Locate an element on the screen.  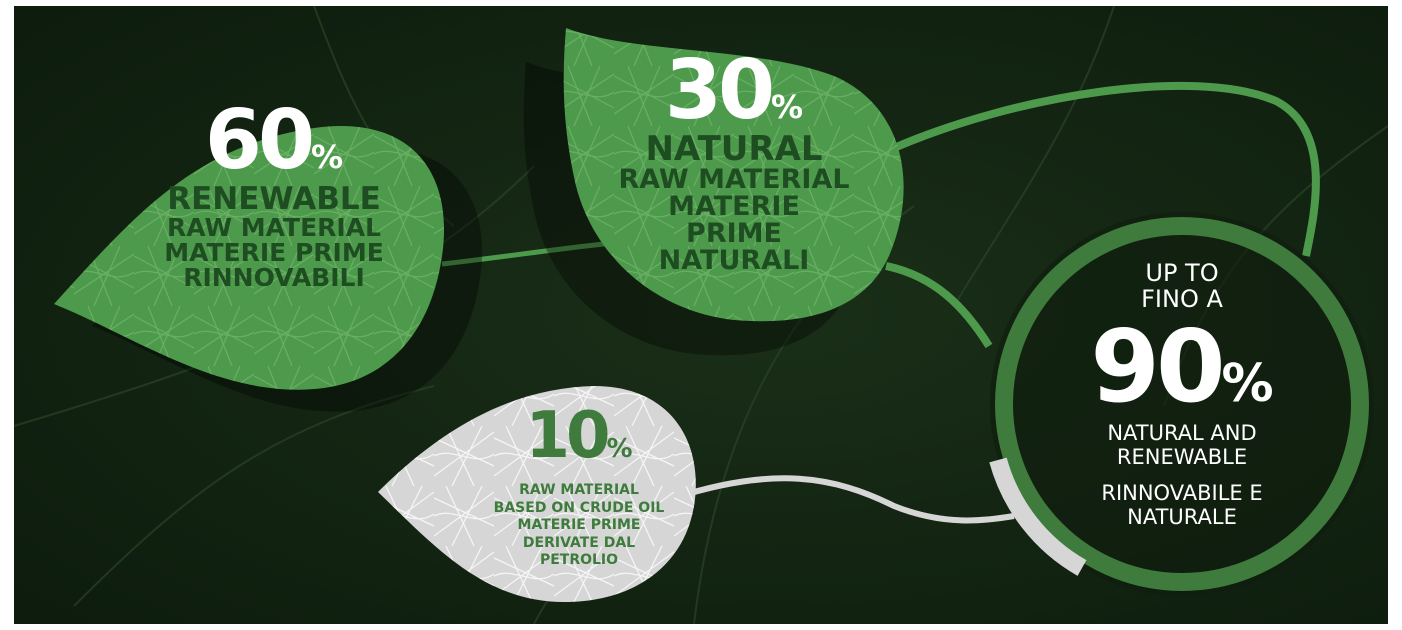
natural-line4: PRIME is located at coordinates (734, 233).